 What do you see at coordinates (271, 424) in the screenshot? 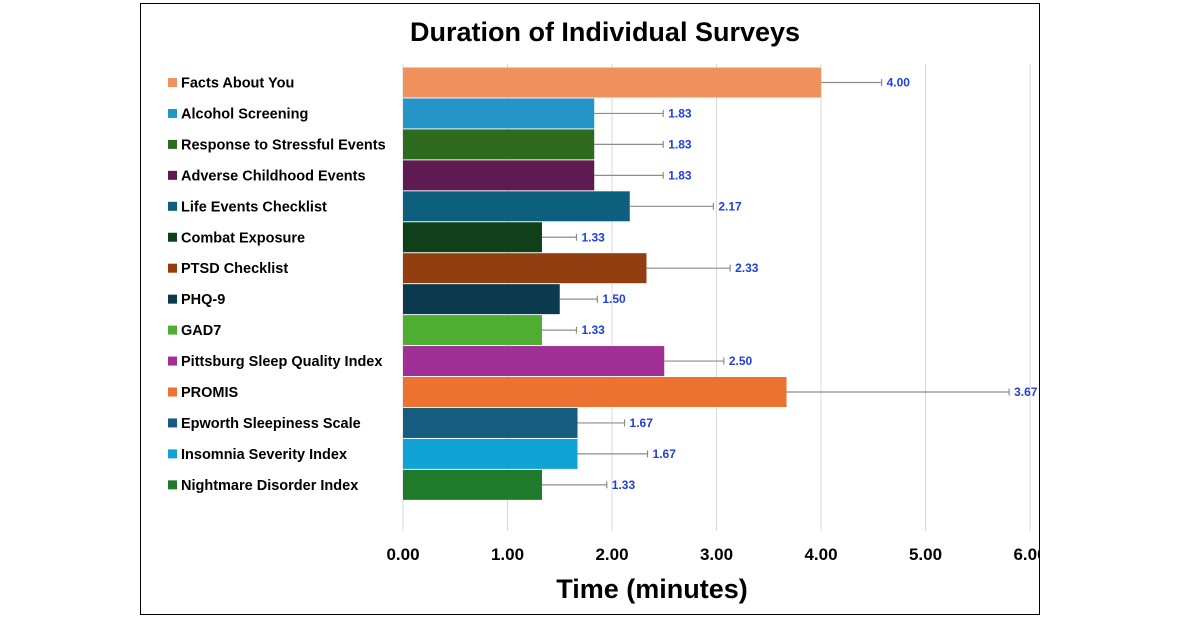
I see `legend-label: Epworth Sleepiness Scale` at bounding box center [271, 424].